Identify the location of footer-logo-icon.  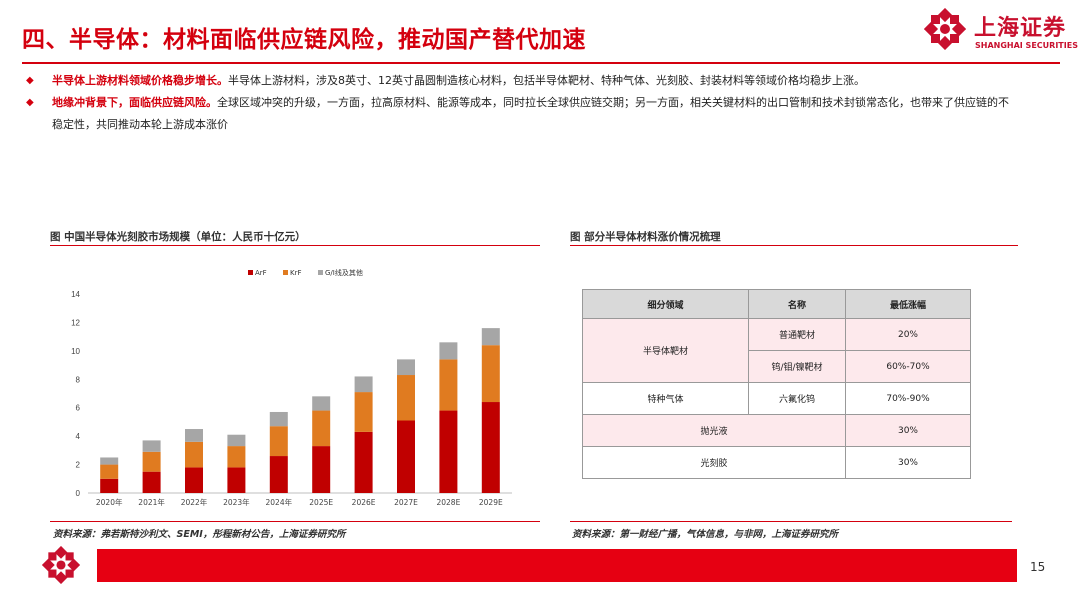
(61, 565).